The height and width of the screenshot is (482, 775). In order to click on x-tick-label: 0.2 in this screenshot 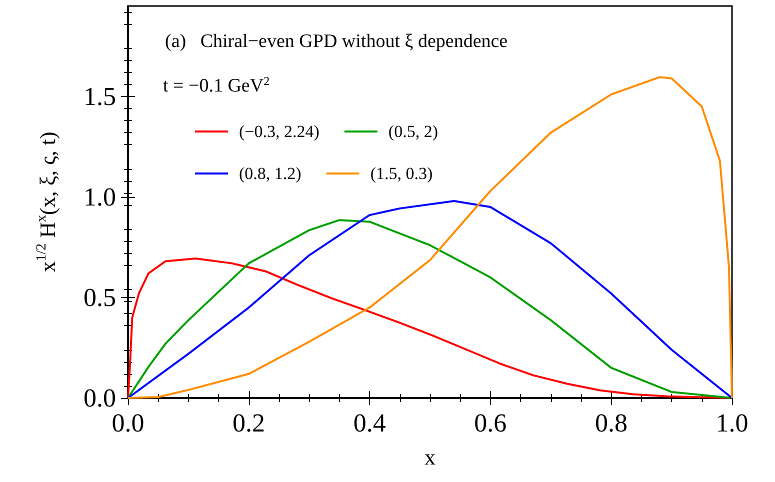, I will do `click(249, 423)`.